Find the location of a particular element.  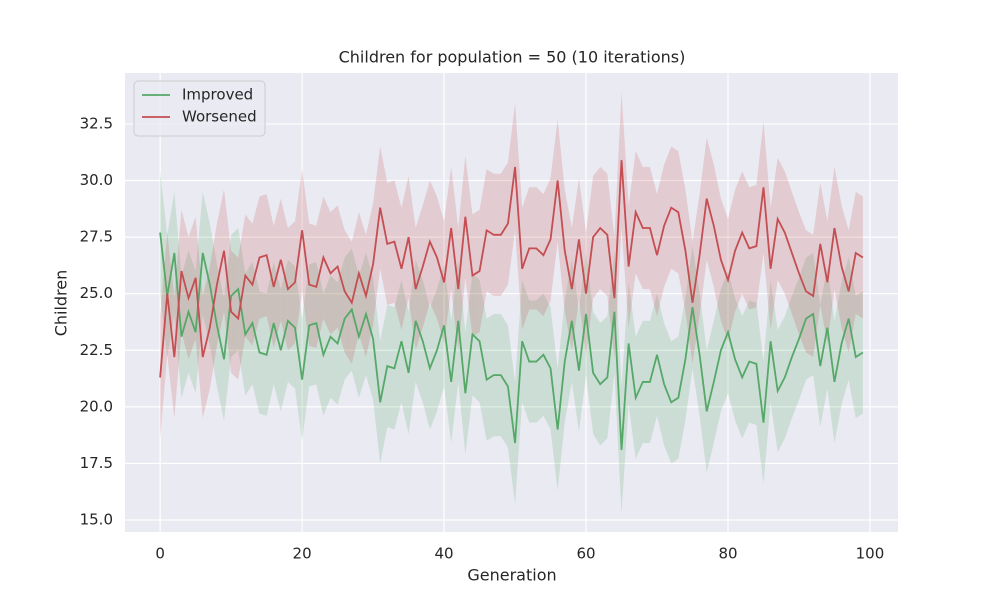

x-tick-label: 100 is located at coordinates (870, 554).